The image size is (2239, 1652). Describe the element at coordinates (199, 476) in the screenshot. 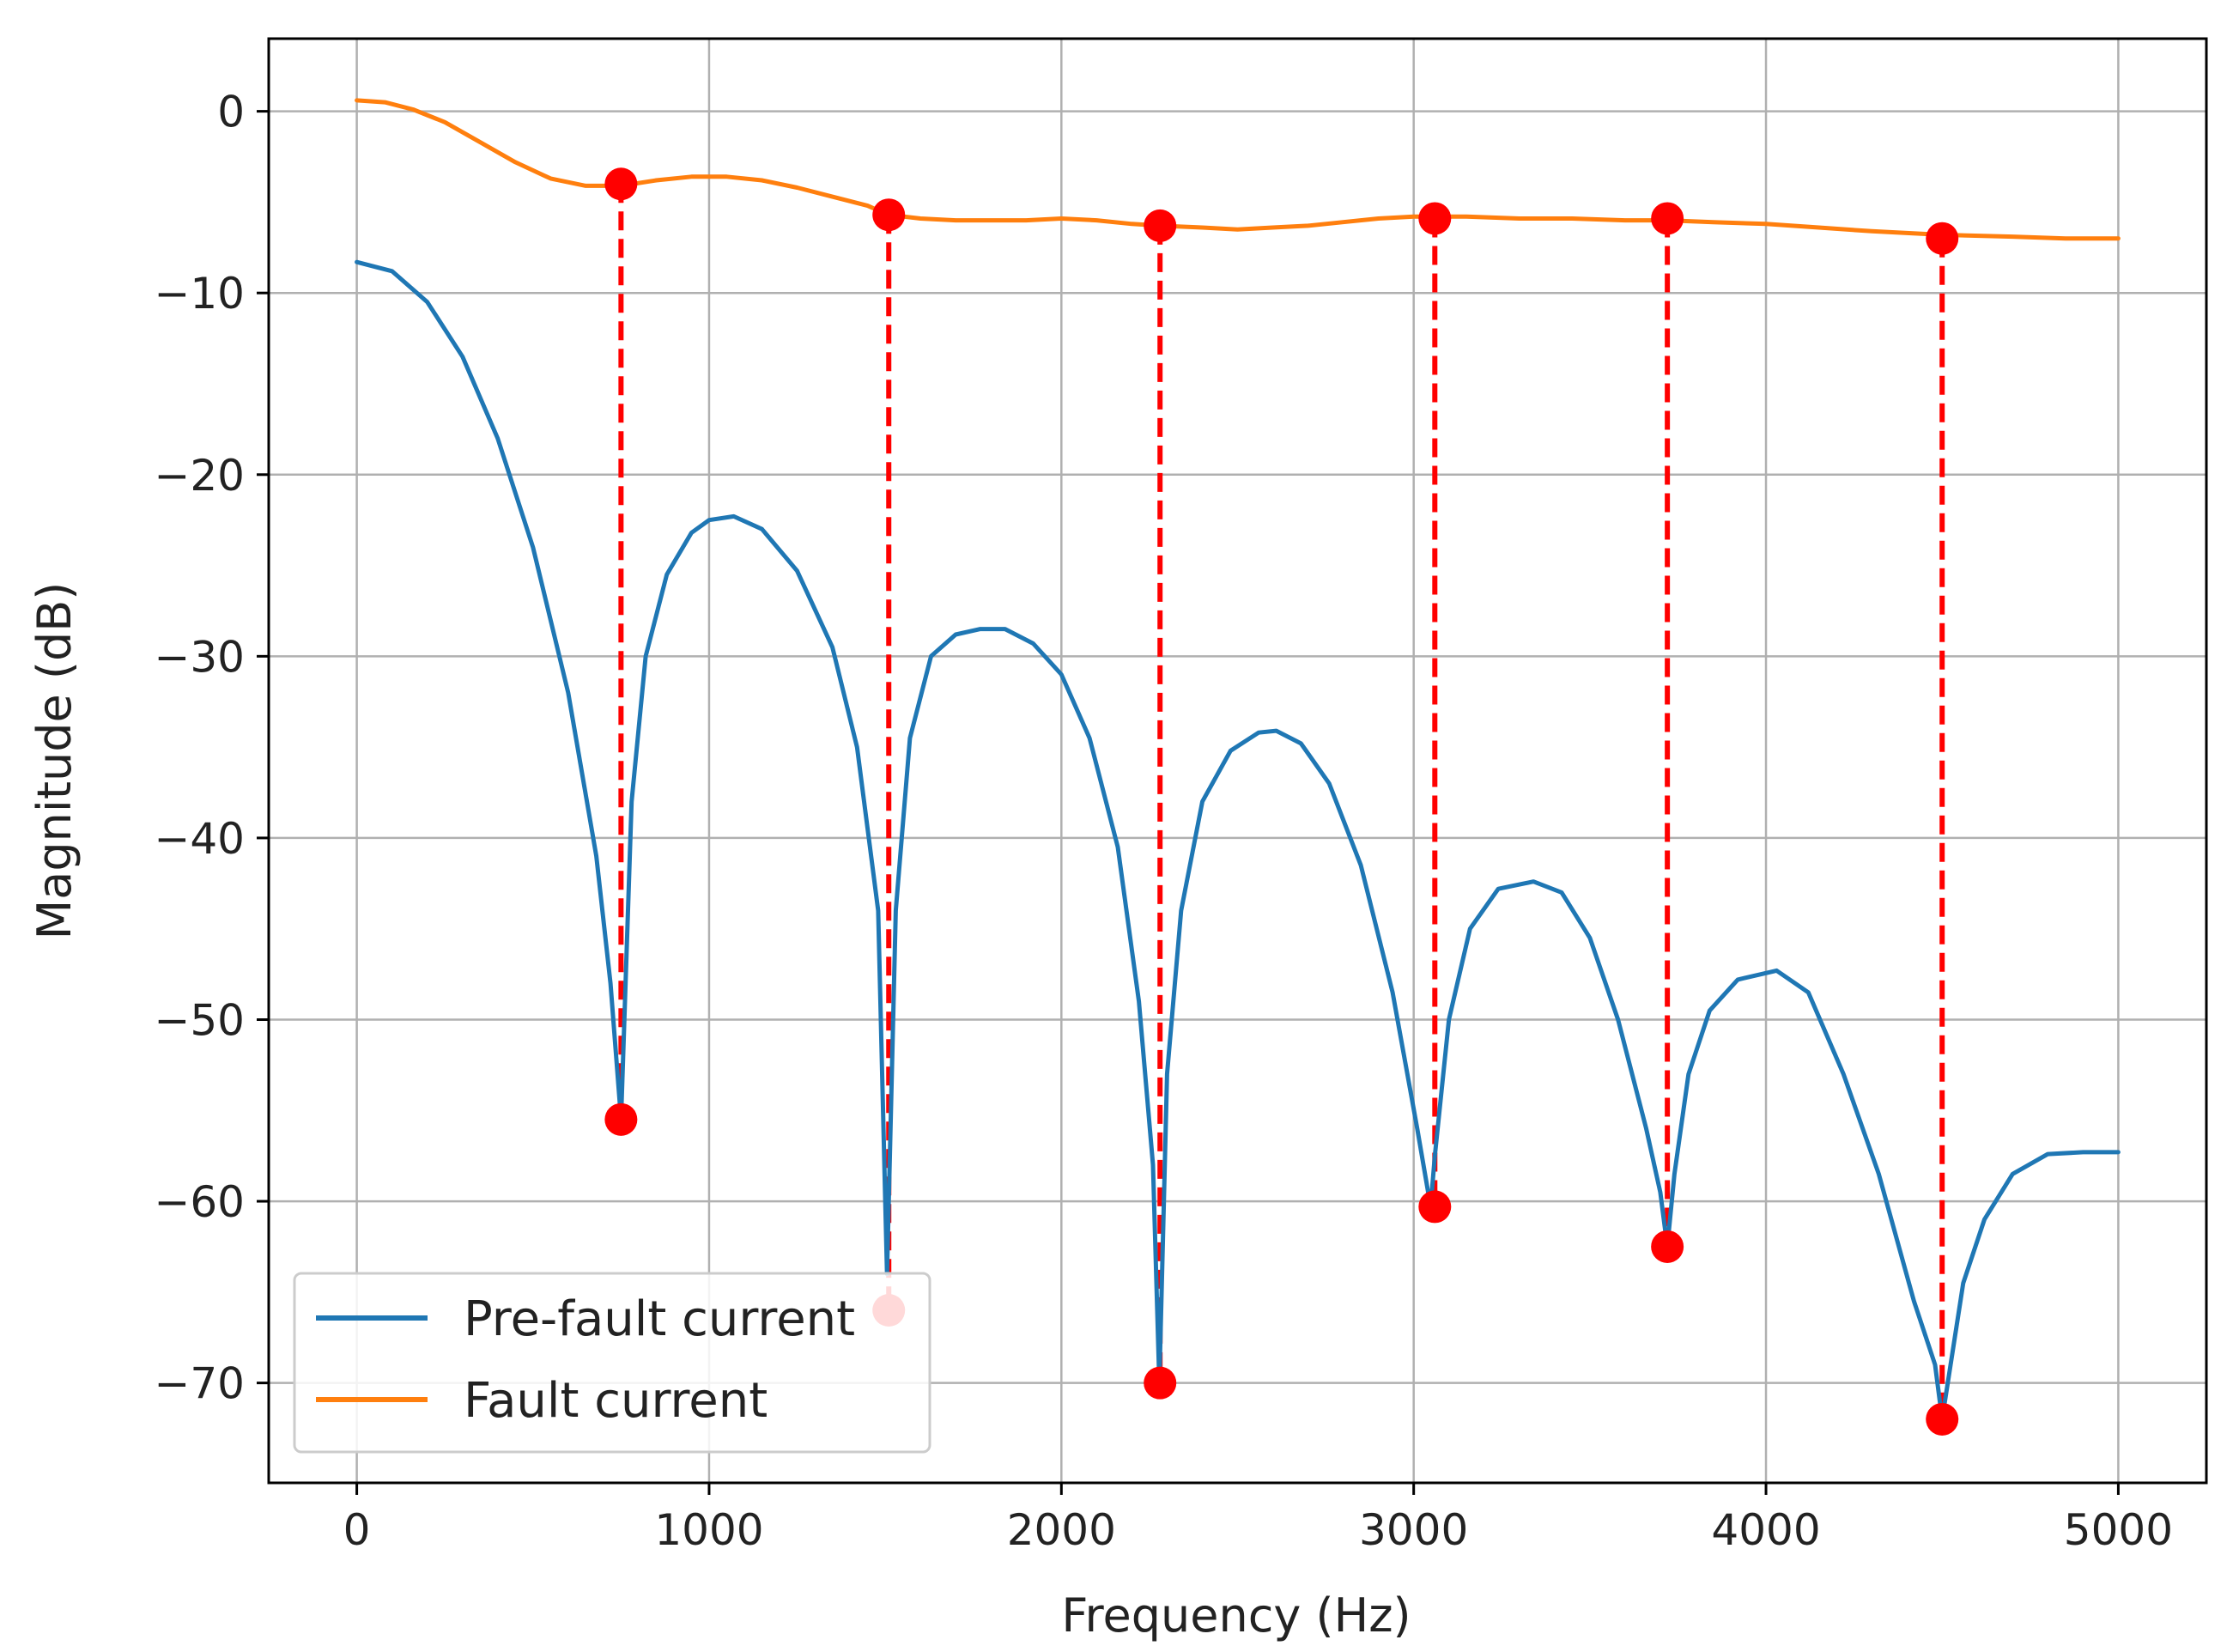

I see `y-tick-label: −20` at that location.